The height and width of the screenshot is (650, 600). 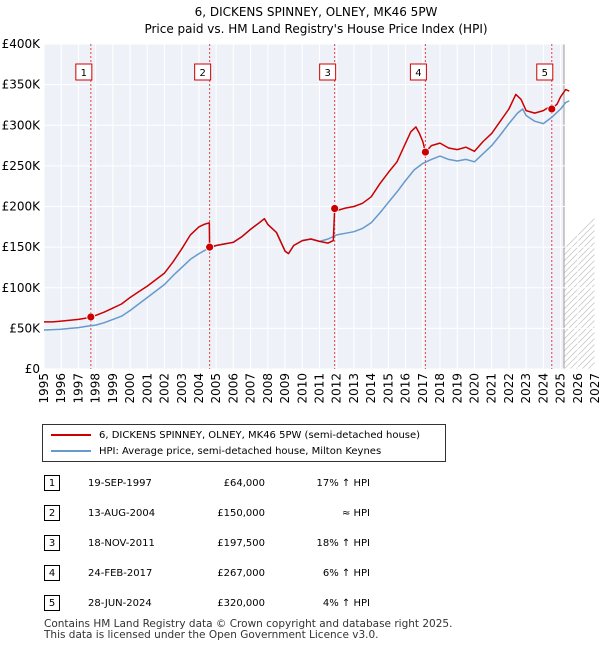 I want to click on legend-swatch-hpi, so click(x=71, y=451).